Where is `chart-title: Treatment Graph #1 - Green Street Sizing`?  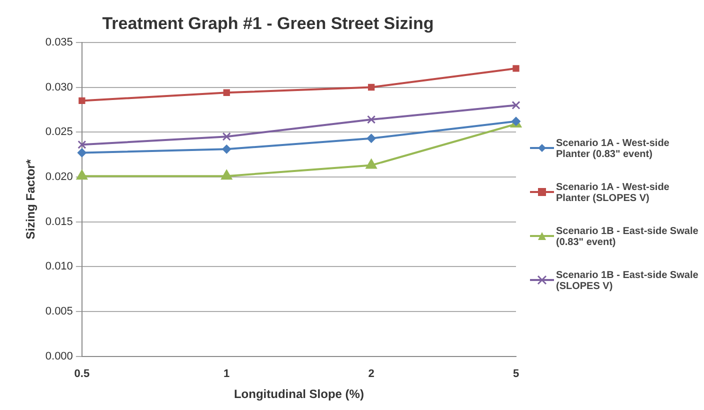 chart-title: Treatment Graph #1 - Green Street Sizing is located at coordinates (268, 23).